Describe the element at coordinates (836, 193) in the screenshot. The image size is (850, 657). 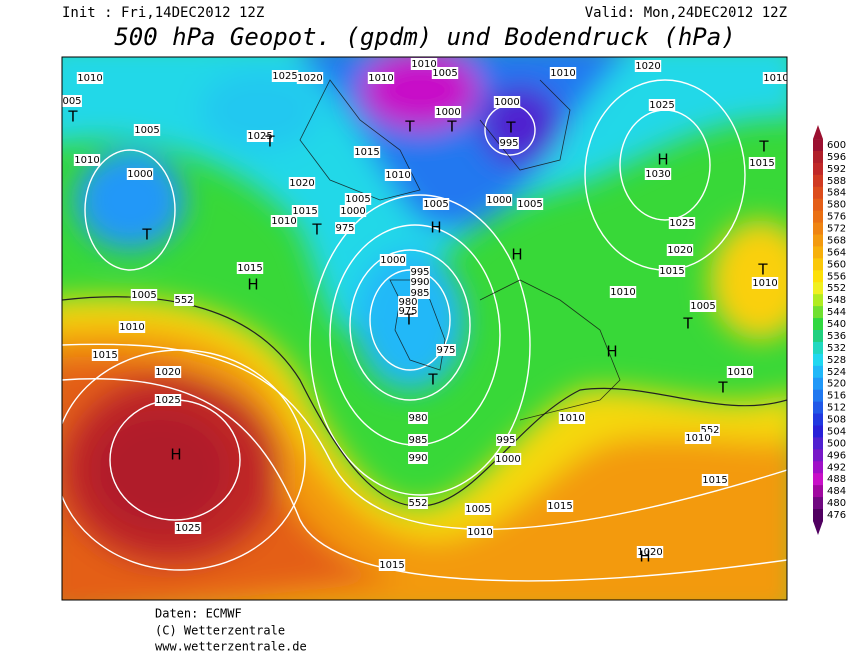
I see `colorbar-label: 584` at that location.